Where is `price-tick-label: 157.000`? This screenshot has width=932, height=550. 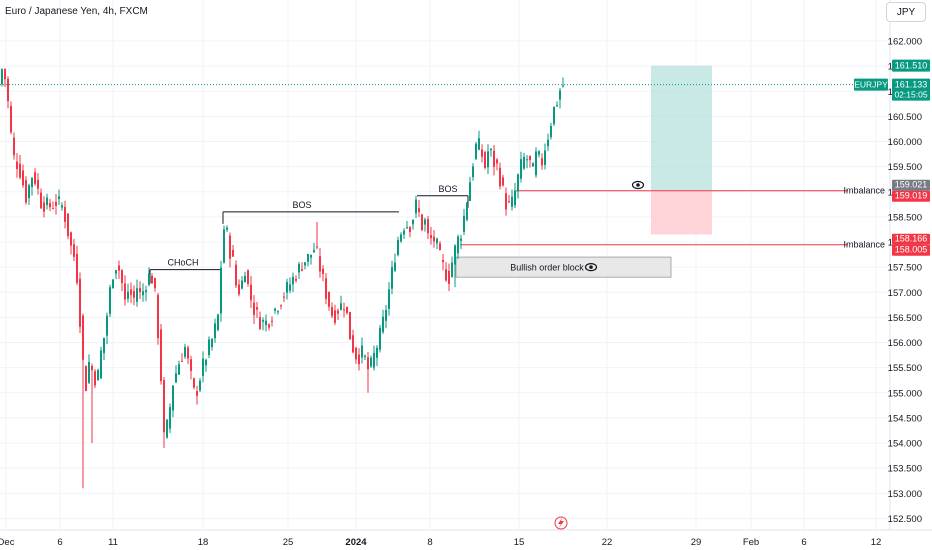
price-tick-label: 157.000 is located at coordinates (905, 293).